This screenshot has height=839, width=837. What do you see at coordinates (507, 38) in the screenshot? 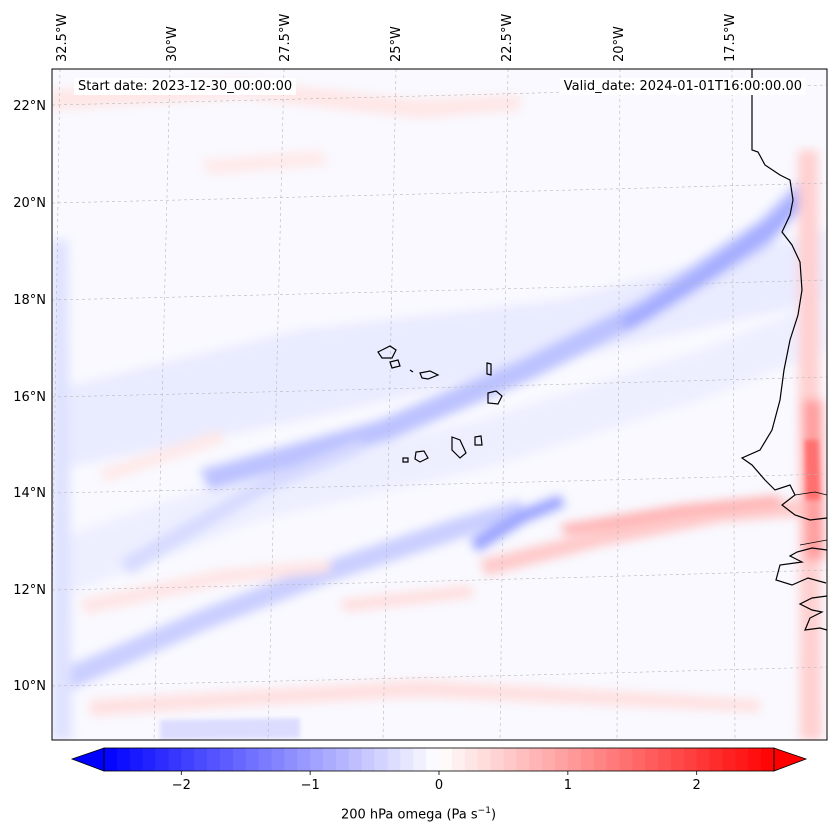
I see `lon-label: 22.5°W` at bounding box center [507, 38].